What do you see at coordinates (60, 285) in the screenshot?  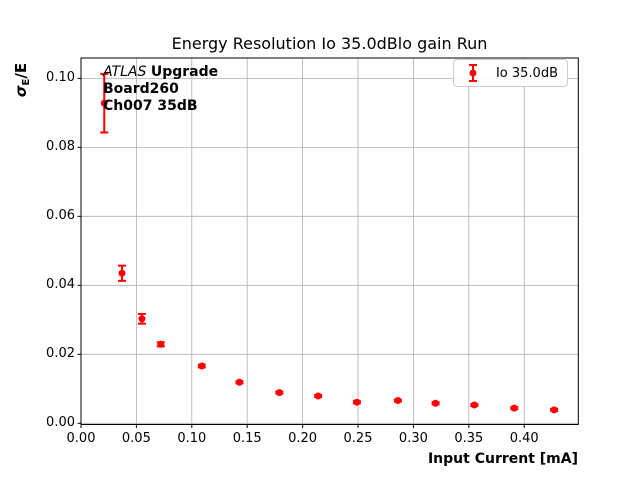 I see `y-tick-label: 0.04` at bounding box center [60, 285].